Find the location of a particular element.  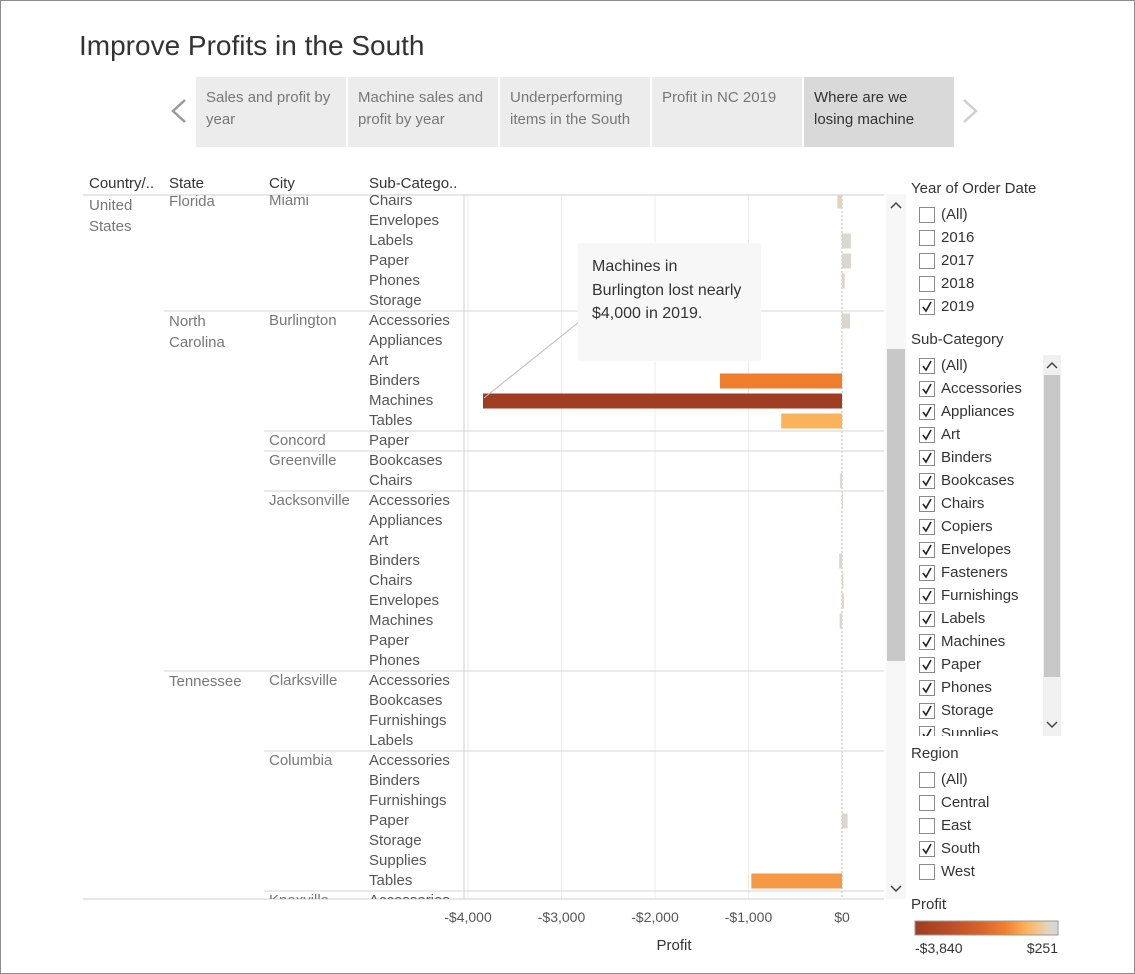

filter-item-label: South is located at coordinates (961, 848).